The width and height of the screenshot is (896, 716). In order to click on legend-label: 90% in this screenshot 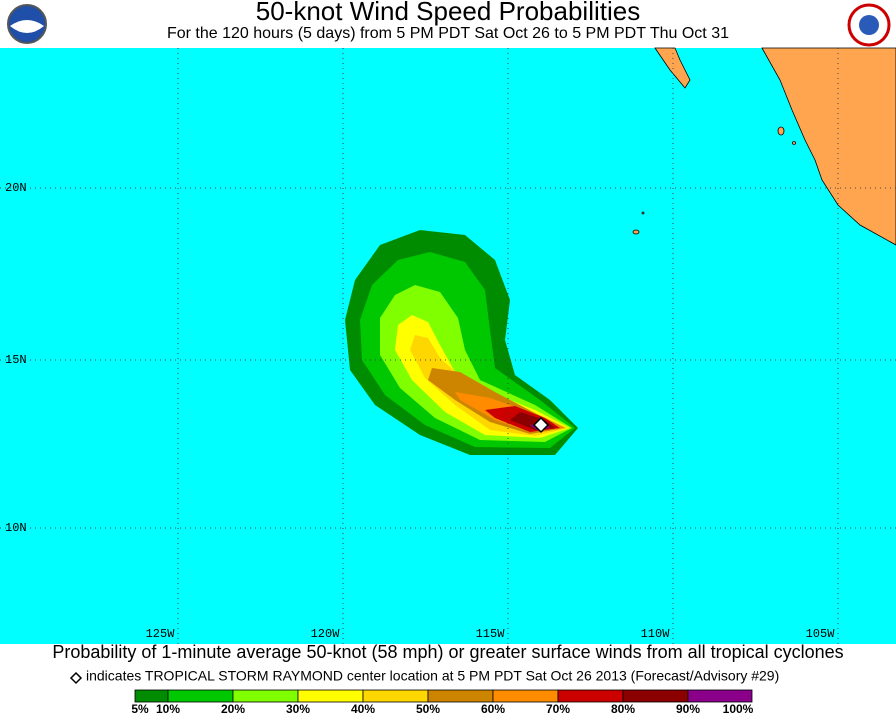, I will do `click(688, 709)`.